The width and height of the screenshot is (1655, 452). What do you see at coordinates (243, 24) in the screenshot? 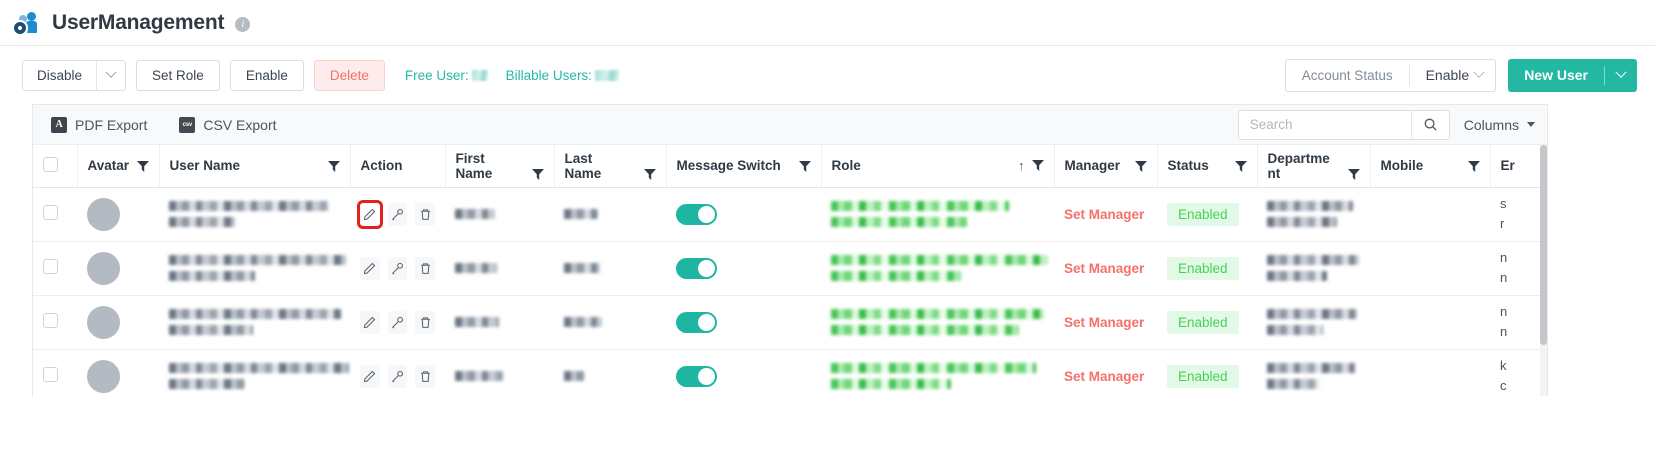
I see `info-icon: i` at bounding box center [243, 24].